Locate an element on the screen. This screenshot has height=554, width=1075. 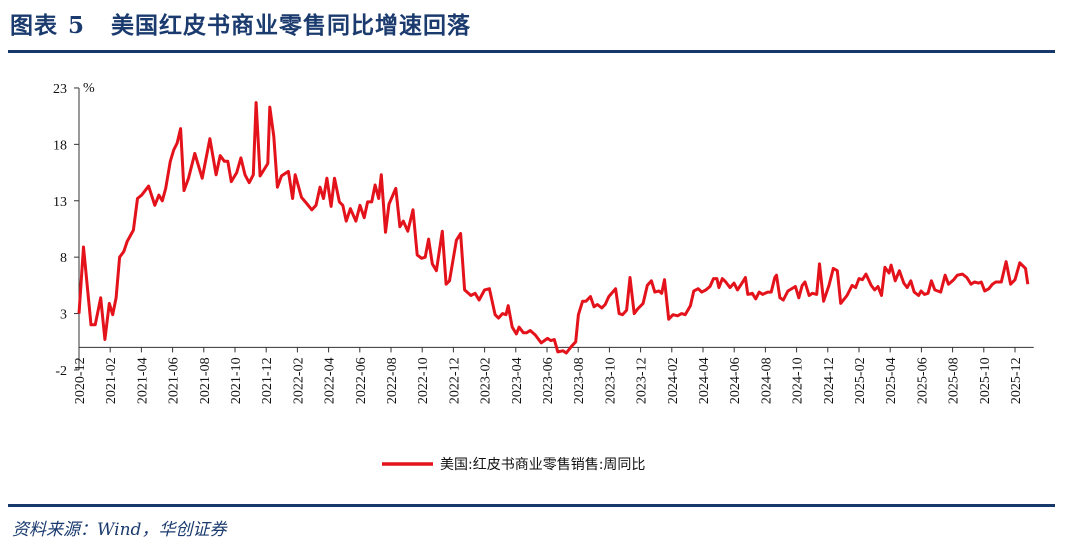
x-tick-label: 2022-02 is located at coordinates (298, 380).